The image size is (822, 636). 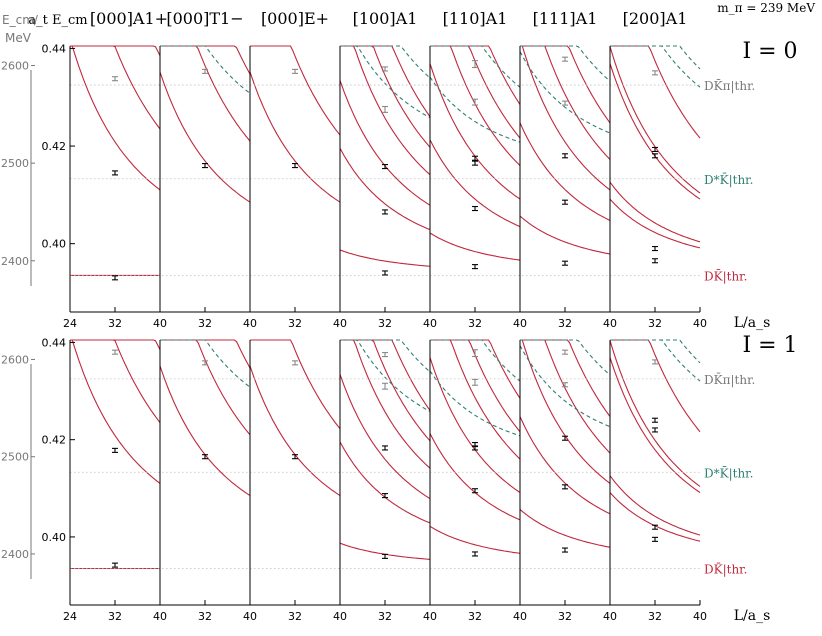 I want to click on irrep-label: [110]A1, so click(x=475, y=18).